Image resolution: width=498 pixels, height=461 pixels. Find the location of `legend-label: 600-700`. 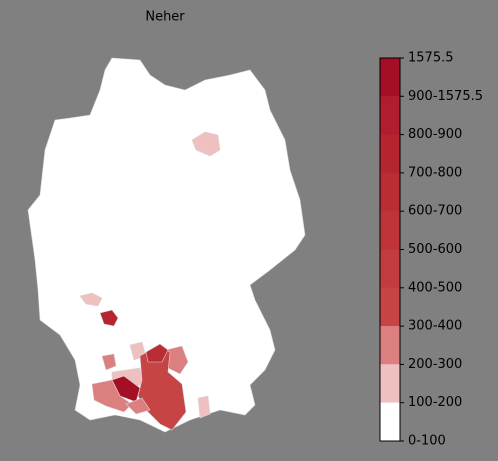

legend-label: 600-700 is located at coordinates (435, 211).